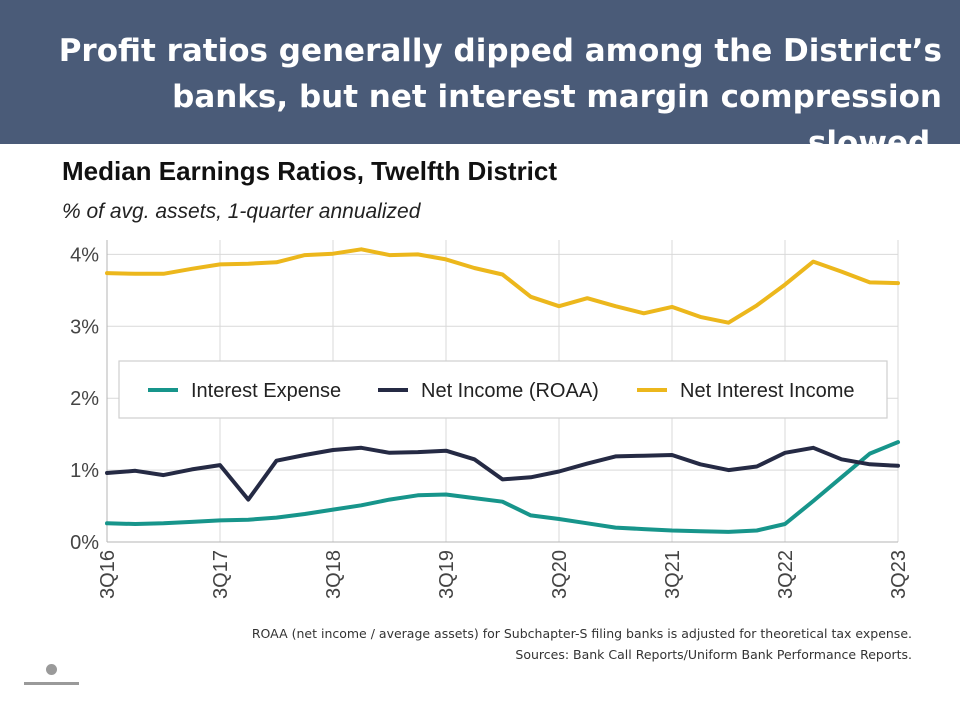  I want to click on series-line-net-interest-income, so click(502, 286).